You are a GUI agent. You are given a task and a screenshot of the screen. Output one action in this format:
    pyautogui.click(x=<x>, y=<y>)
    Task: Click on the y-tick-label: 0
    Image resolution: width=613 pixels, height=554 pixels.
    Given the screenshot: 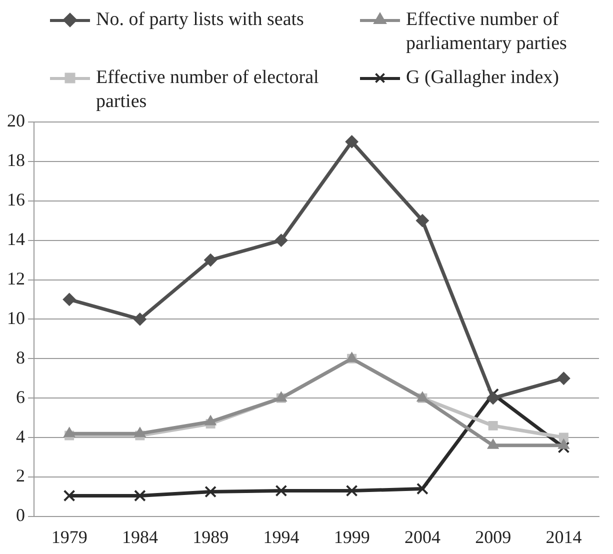 What is the action you would take?
    pyautogui.click(x=20, y=515)
    